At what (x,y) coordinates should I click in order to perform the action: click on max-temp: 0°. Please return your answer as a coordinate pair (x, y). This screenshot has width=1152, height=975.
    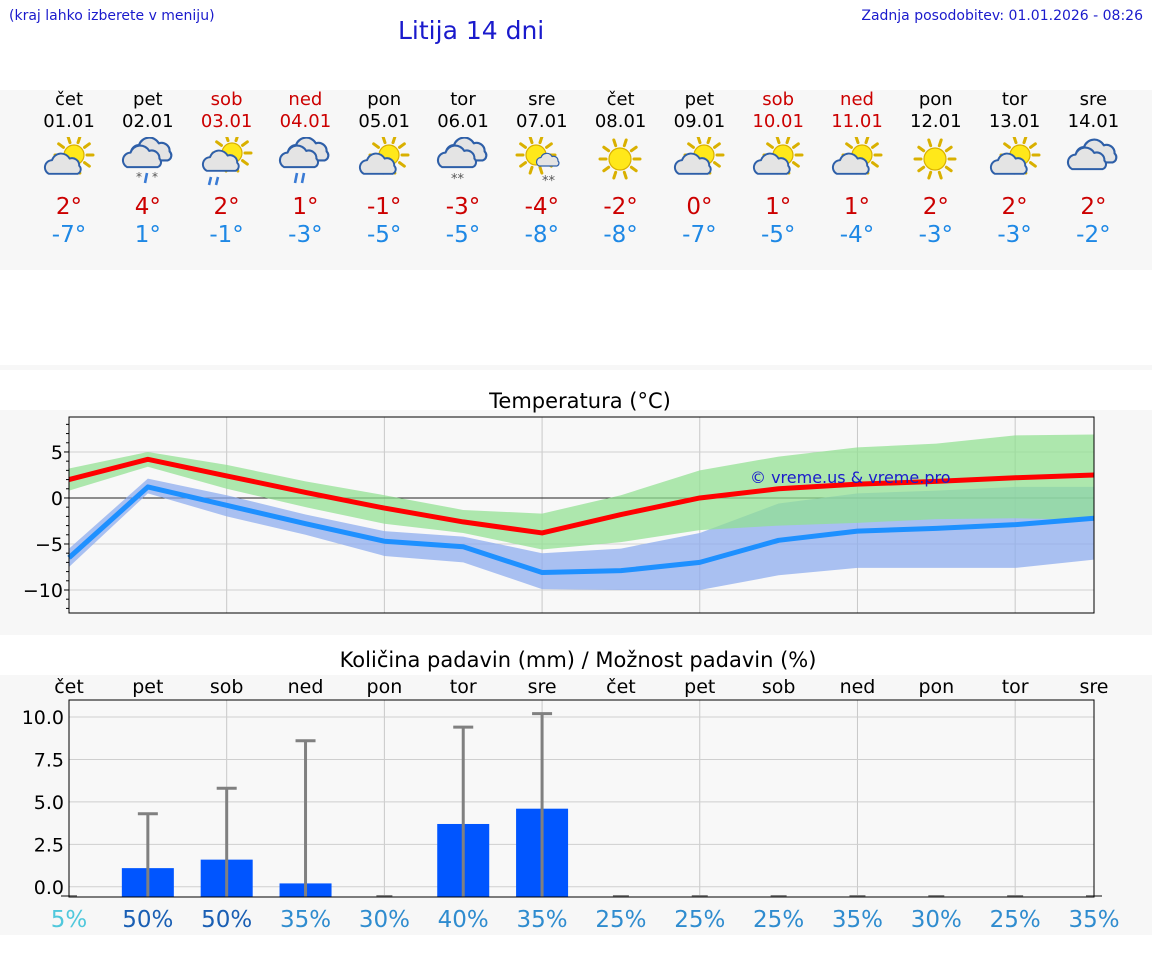
    Looking at the image, I should click on (699, 207).